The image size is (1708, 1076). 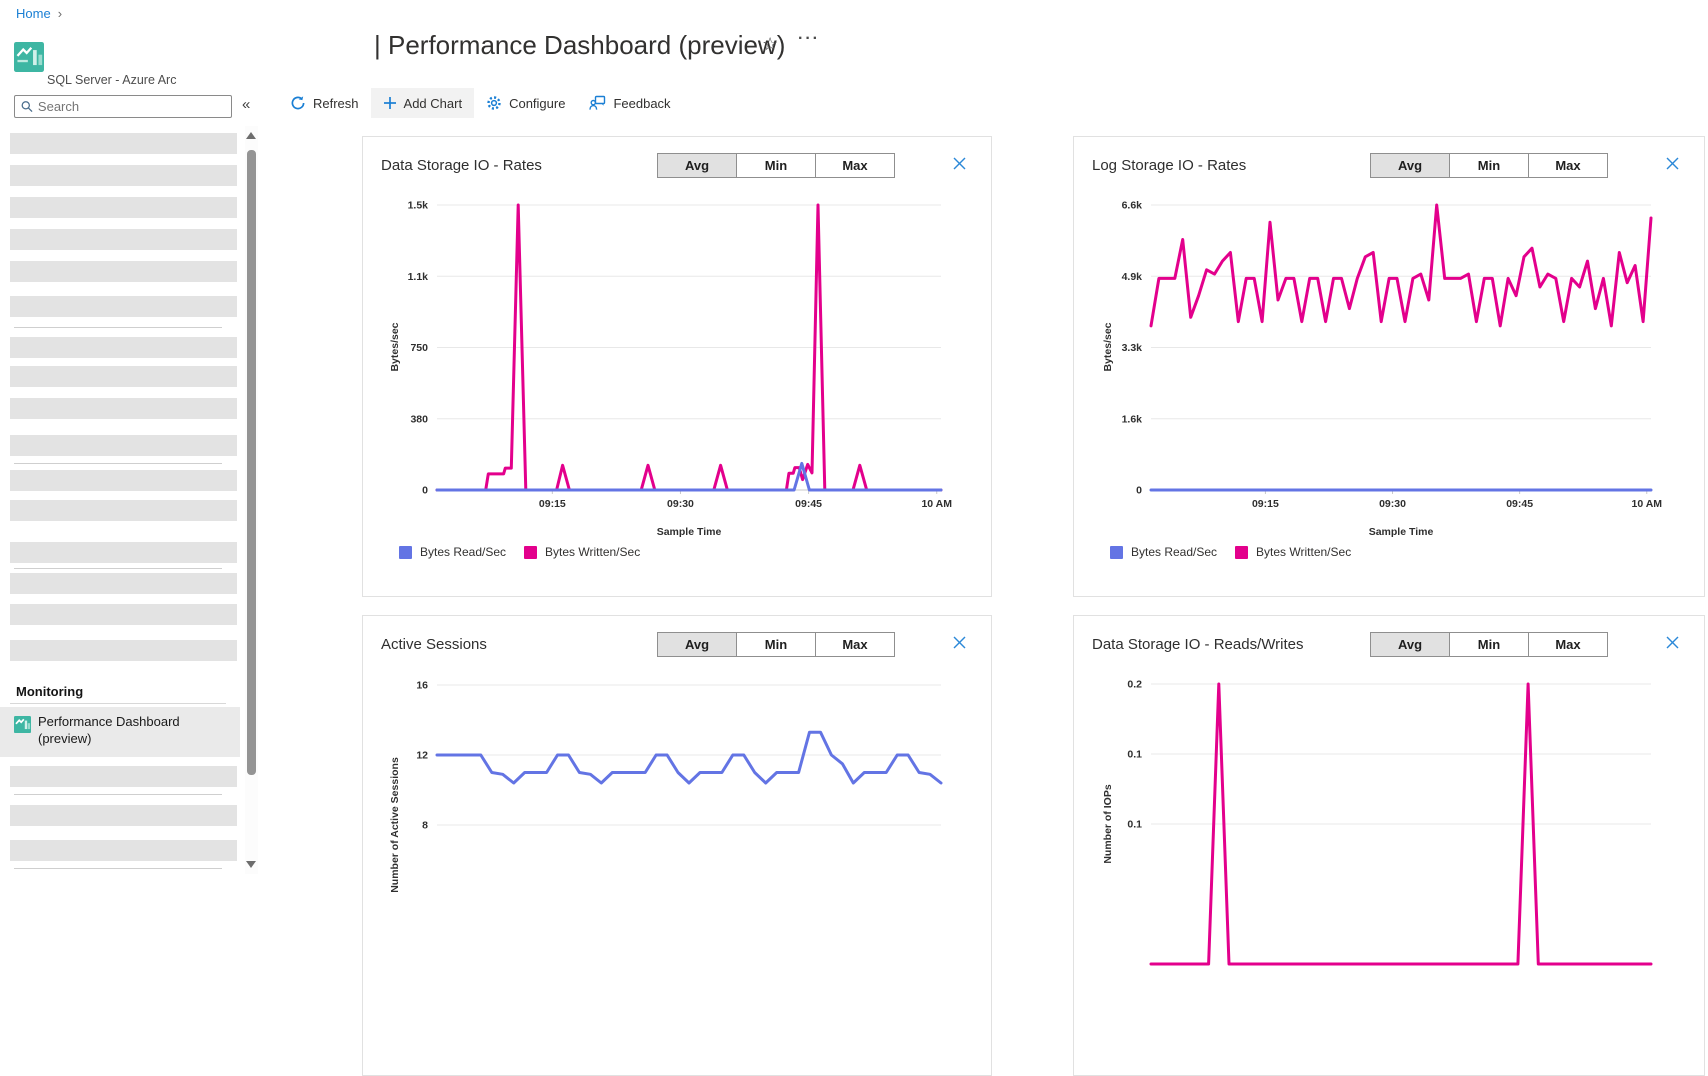 I want to click on sidebar-item-performance-dashboard: Performance Dashboard (preview), so click(x=120, y=732).